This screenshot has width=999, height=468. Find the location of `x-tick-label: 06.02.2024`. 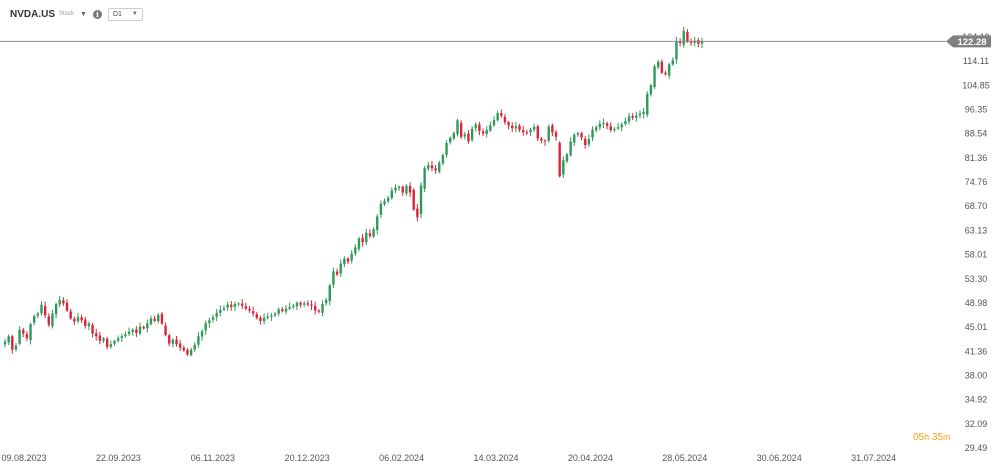

x-tick-label: 06.02.2024 is located at coordinates (401, 458).